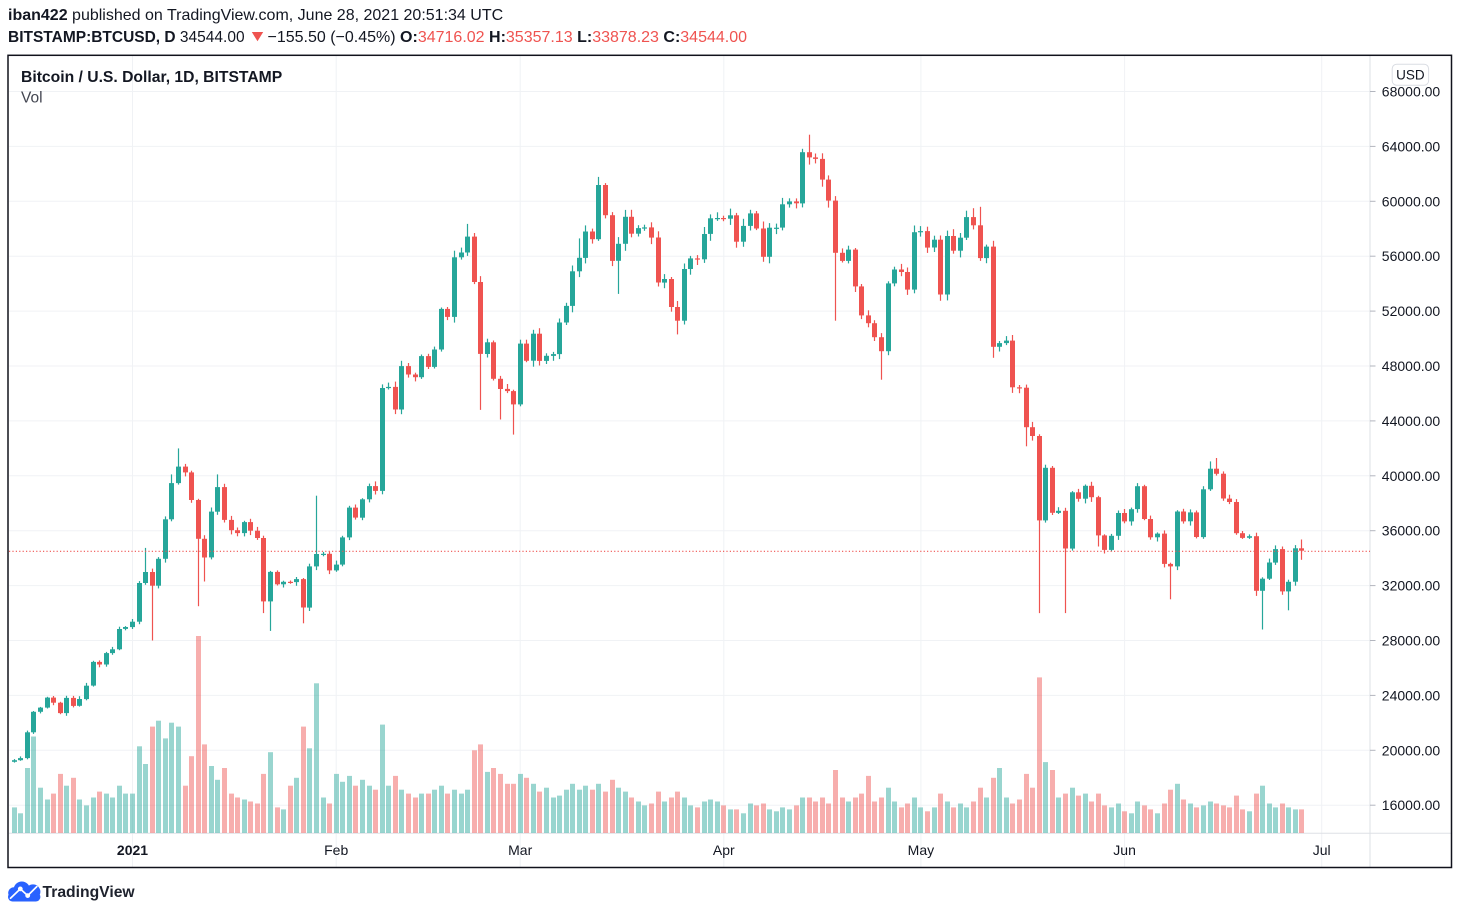  I want to click on svg-text: May, so click(921, 850).